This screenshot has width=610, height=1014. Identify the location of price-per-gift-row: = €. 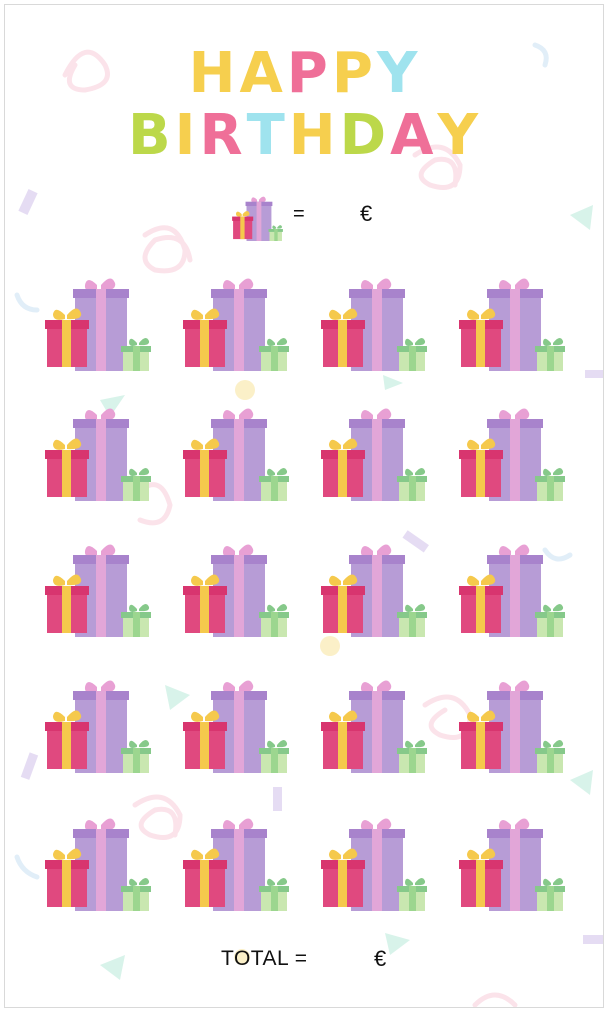
(304, 220).